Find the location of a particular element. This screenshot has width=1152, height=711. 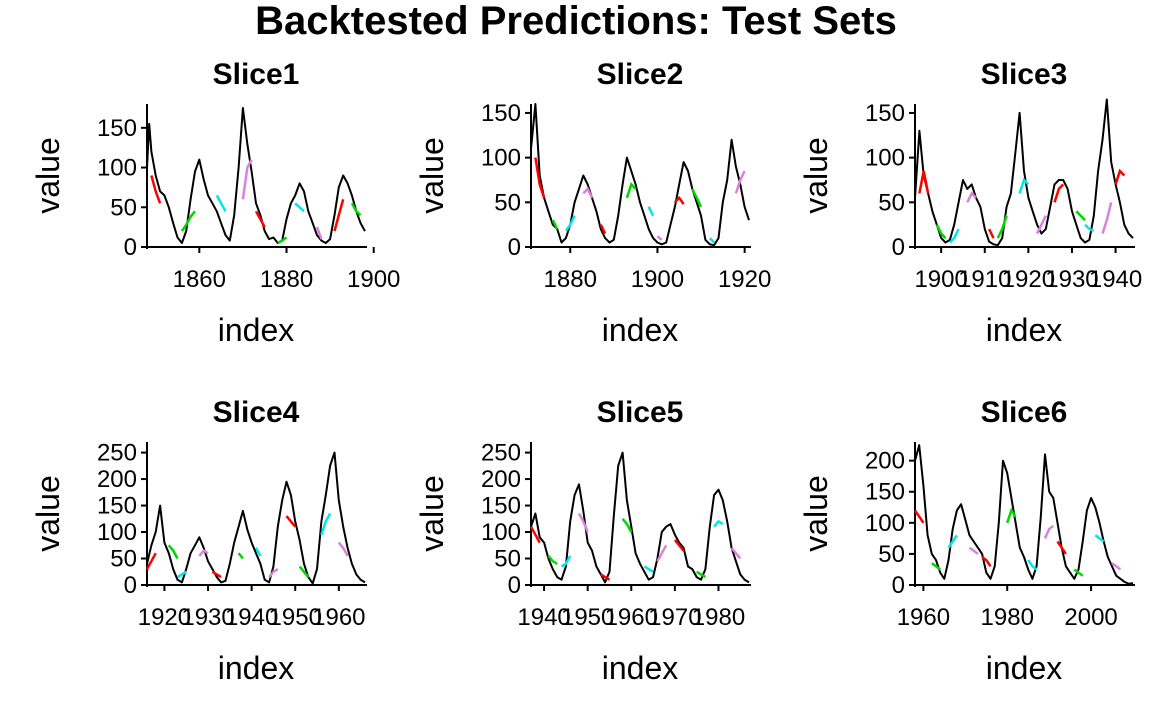

x-tick-label: 1860 is located at coordinates (199, 279).